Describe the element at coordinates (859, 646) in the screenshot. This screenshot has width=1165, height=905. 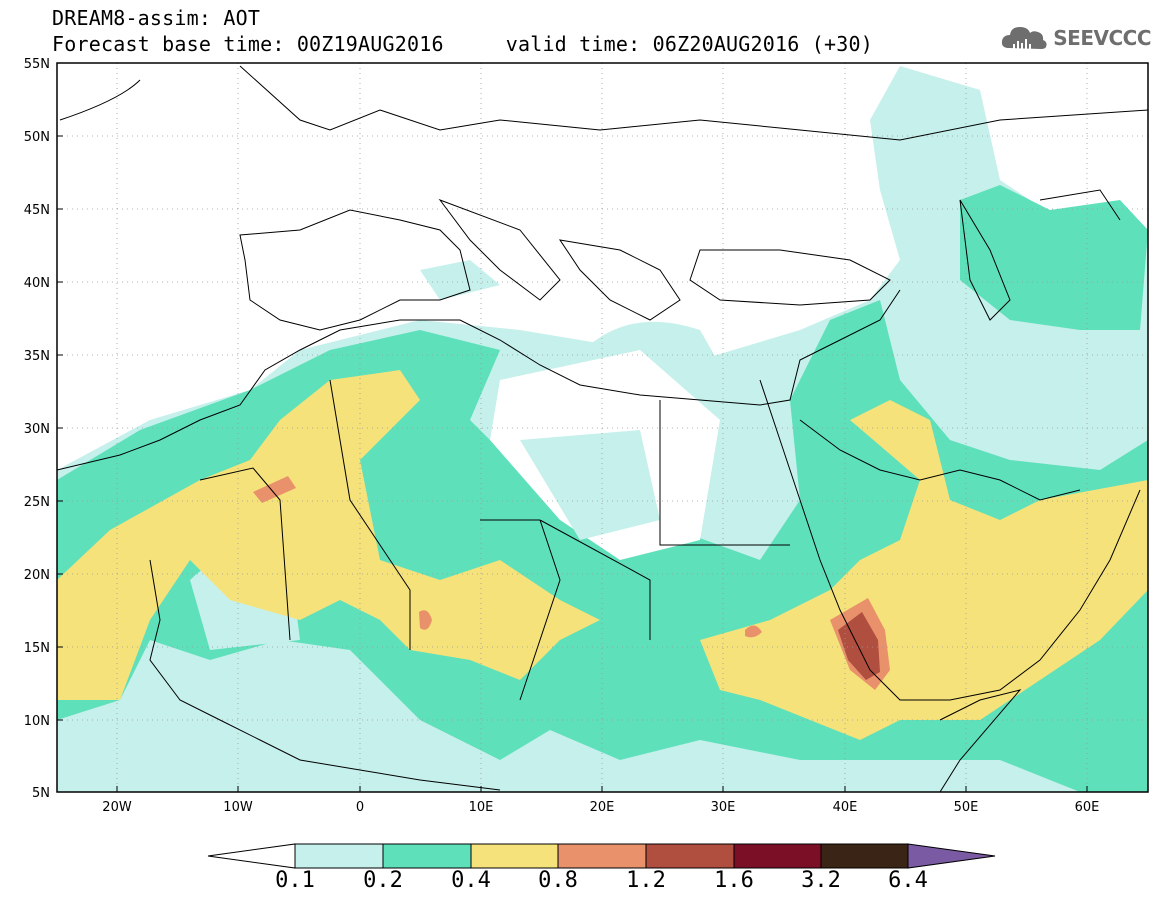
I see `aot-contour-1.2` at that location.